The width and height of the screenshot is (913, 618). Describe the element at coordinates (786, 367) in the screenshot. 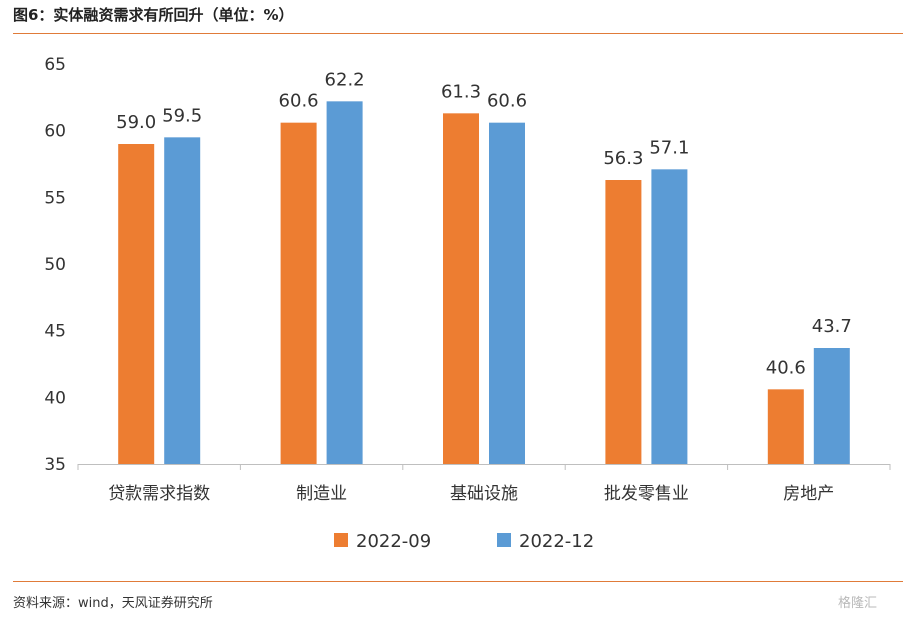

I see `bar-value-label: 40.6` at that location.